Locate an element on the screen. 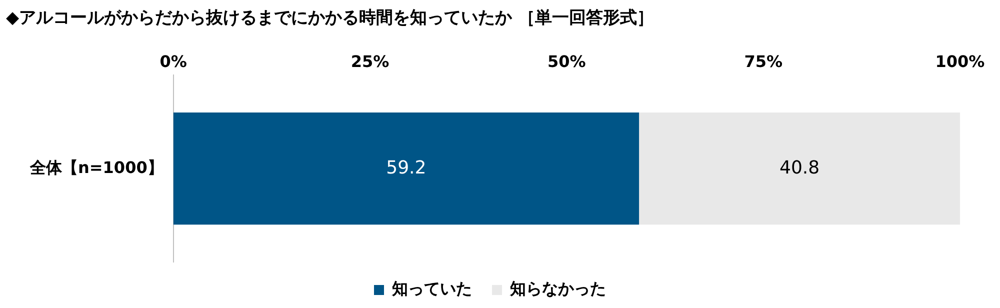 This screenshot has height=308, width=1000. x-tick-label: 75% is located at coordinates (763, 61).